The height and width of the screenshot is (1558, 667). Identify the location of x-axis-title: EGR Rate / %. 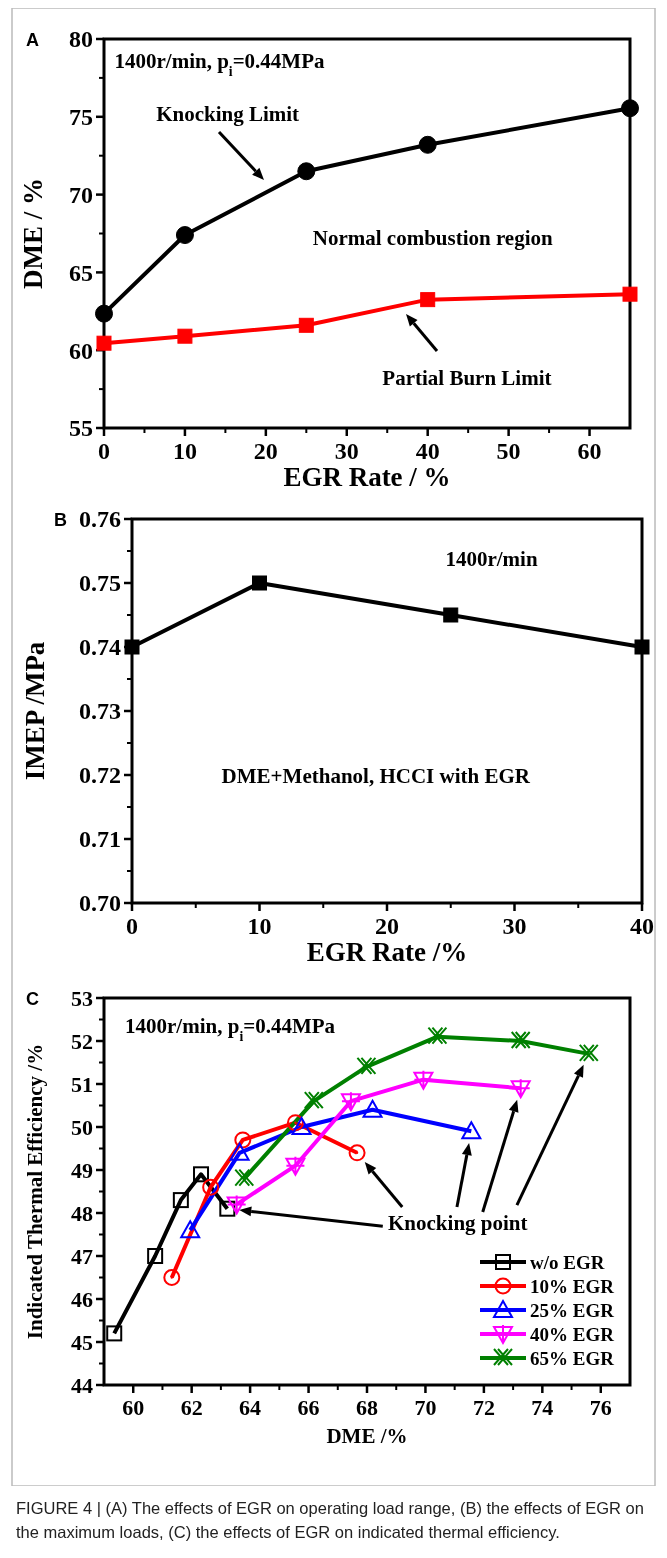
(367, 477).